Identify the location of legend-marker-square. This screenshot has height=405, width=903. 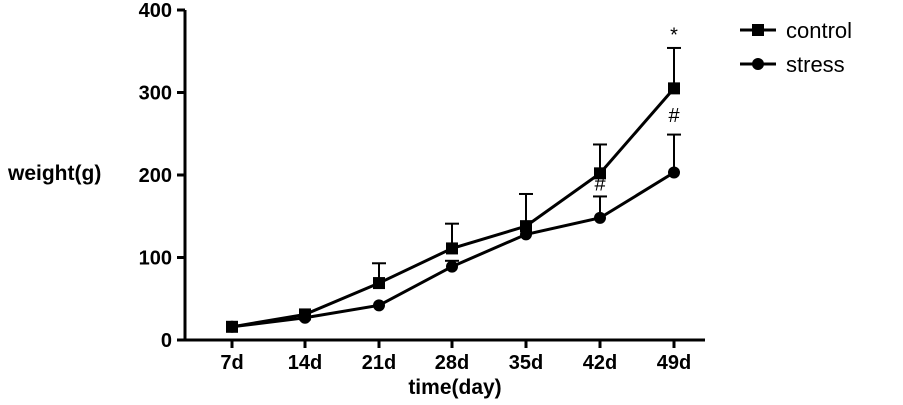
(758, 30).